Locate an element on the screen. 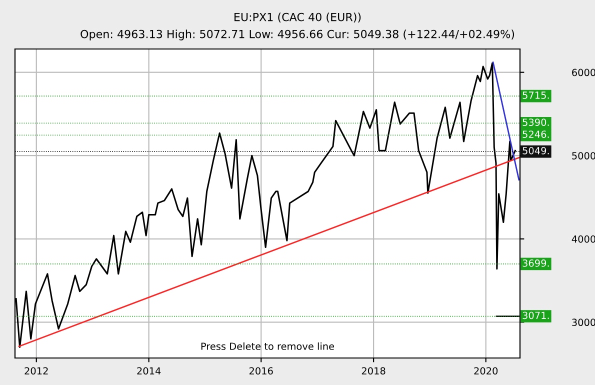 This screenshot has height=385, width=595. ref-line-label: 5246. is located at coordinates (535, 134).